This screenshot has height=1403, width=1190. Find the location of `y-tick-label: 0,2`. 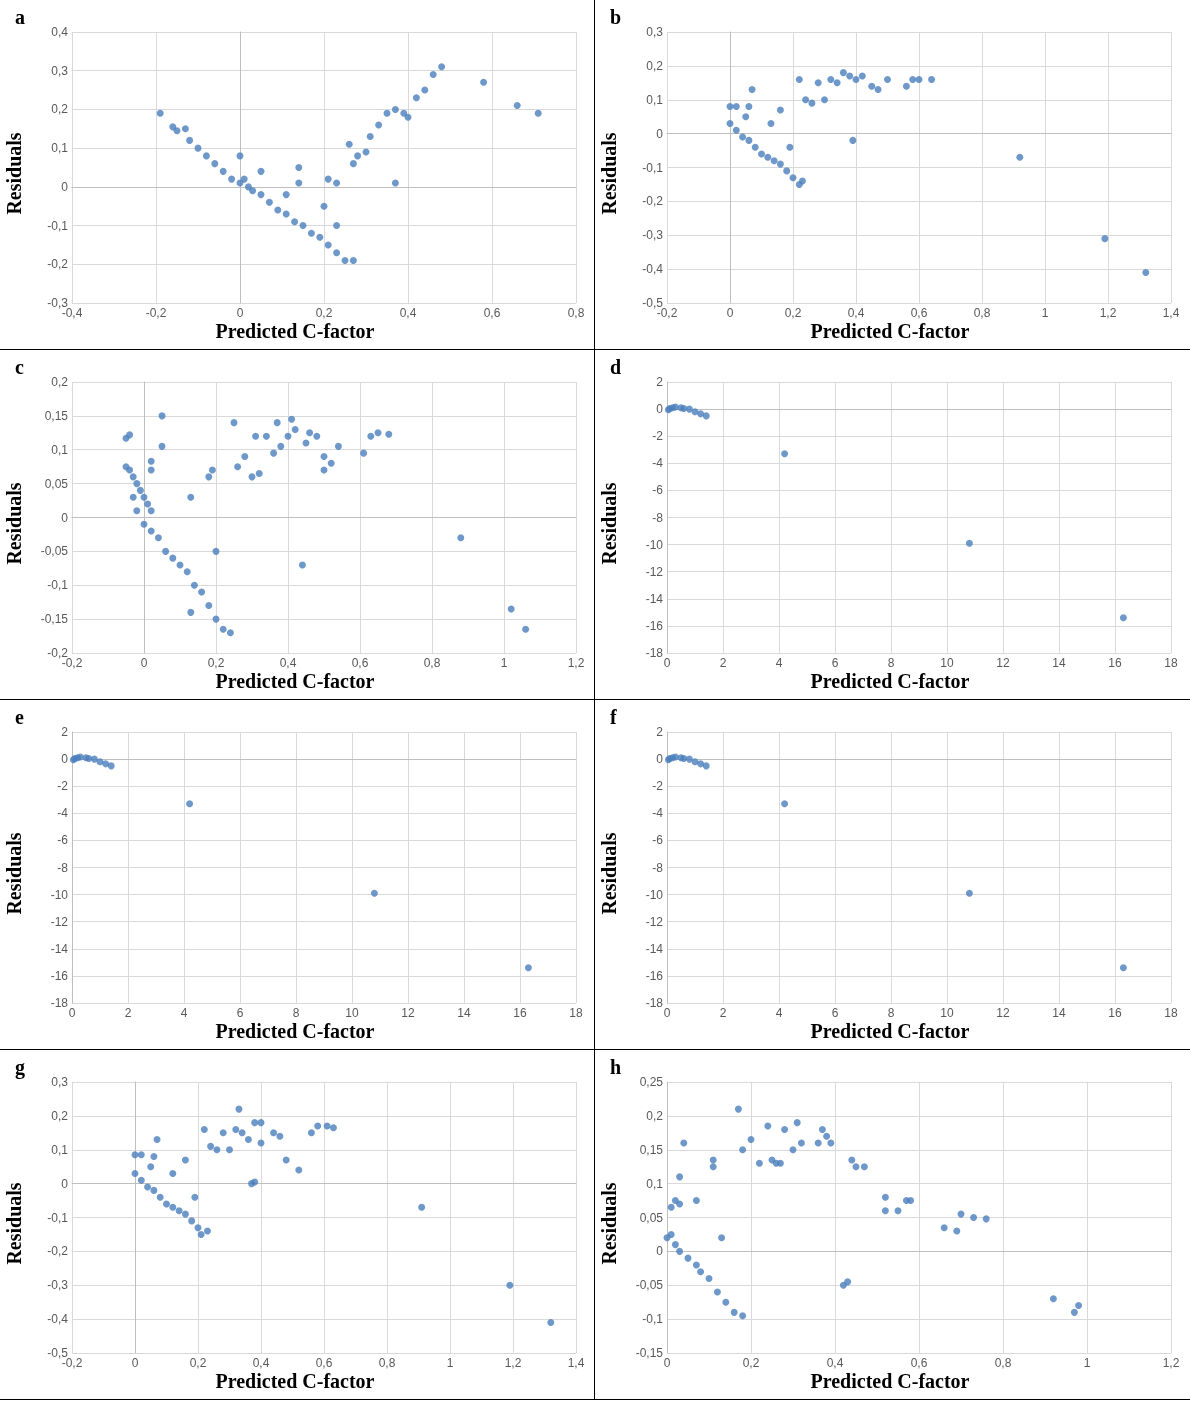

y-tick-label: 0,2 is located at coordinates (655, 1115).